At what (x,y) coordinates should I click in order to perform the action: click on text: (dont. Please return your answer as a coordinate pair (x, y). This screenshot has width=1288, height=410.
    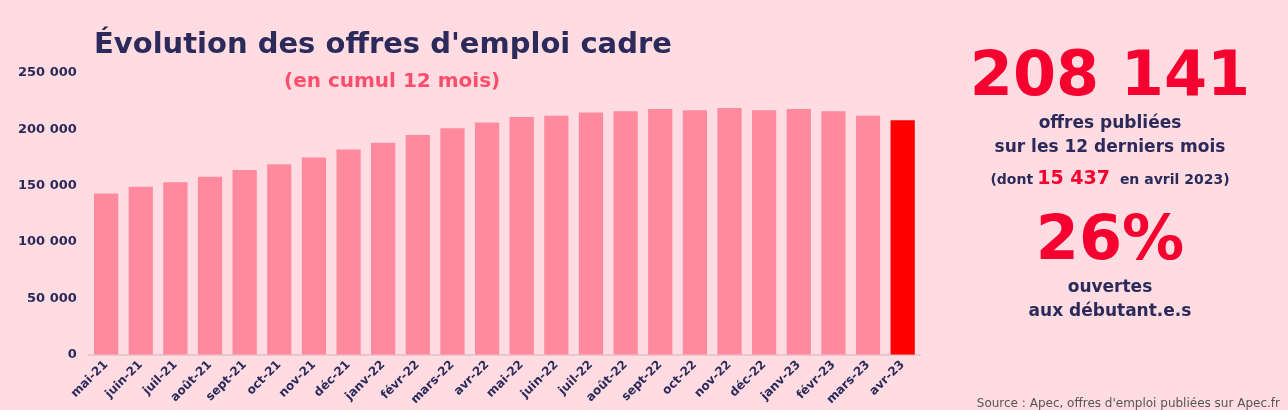
    Looking at the image, I should click on (1012, 179).